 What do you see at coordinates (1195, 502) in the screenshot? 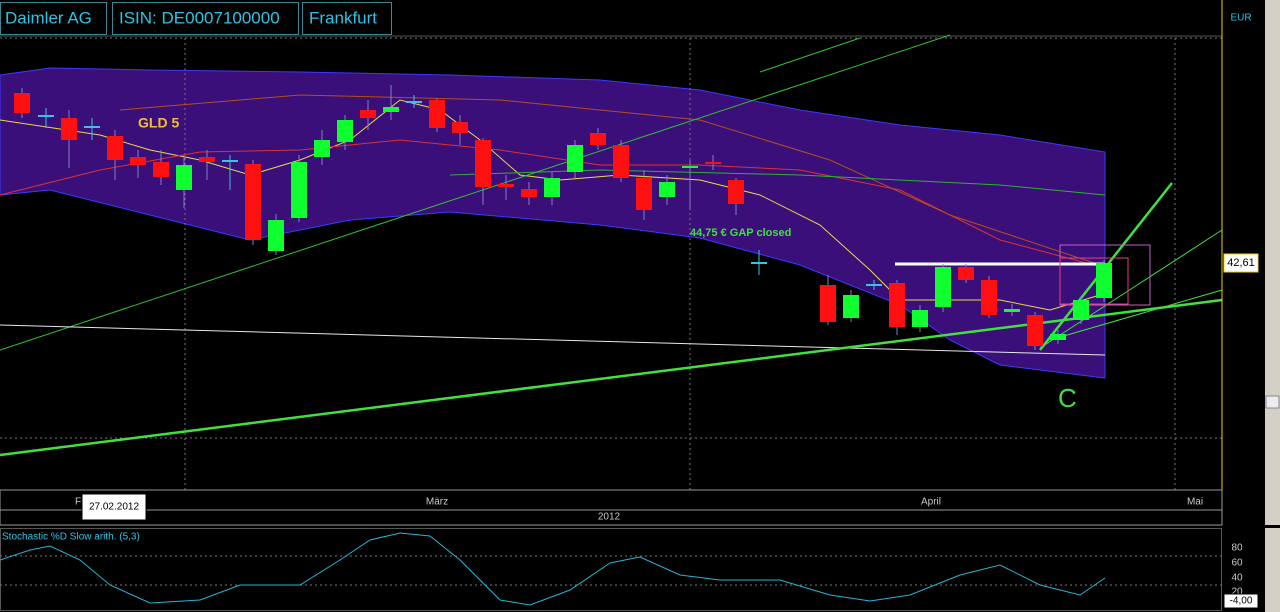
I see `x-tick-label: Mai` at bounding box center [1195, 502].